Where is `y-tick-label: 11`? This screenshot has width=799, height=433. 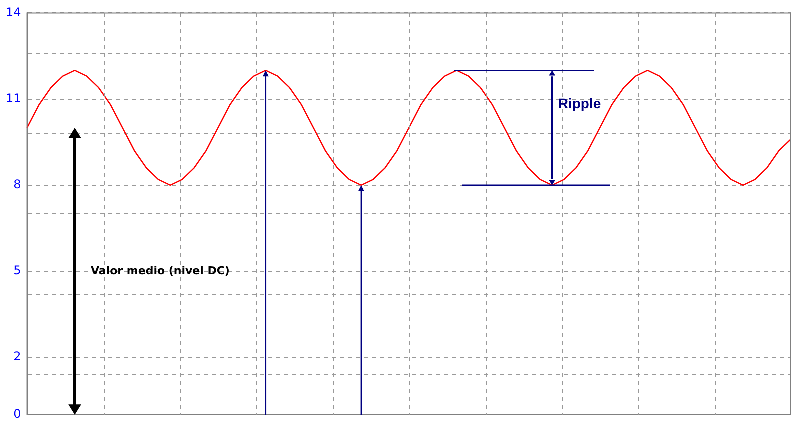
y-tick-label: 11 is located at coordinates (14, 98).